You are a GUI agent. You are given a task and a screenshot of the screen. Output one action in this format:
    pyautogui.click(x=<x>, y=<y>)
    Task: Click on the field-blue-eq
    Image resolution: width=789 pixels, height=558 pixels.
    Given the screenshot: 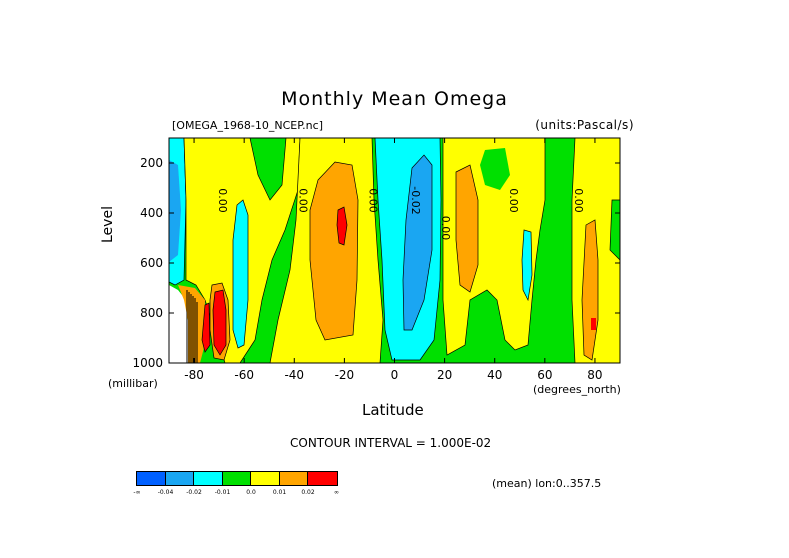 What is the action you would take?
    pyautogui.click(x=417, y=242)
    